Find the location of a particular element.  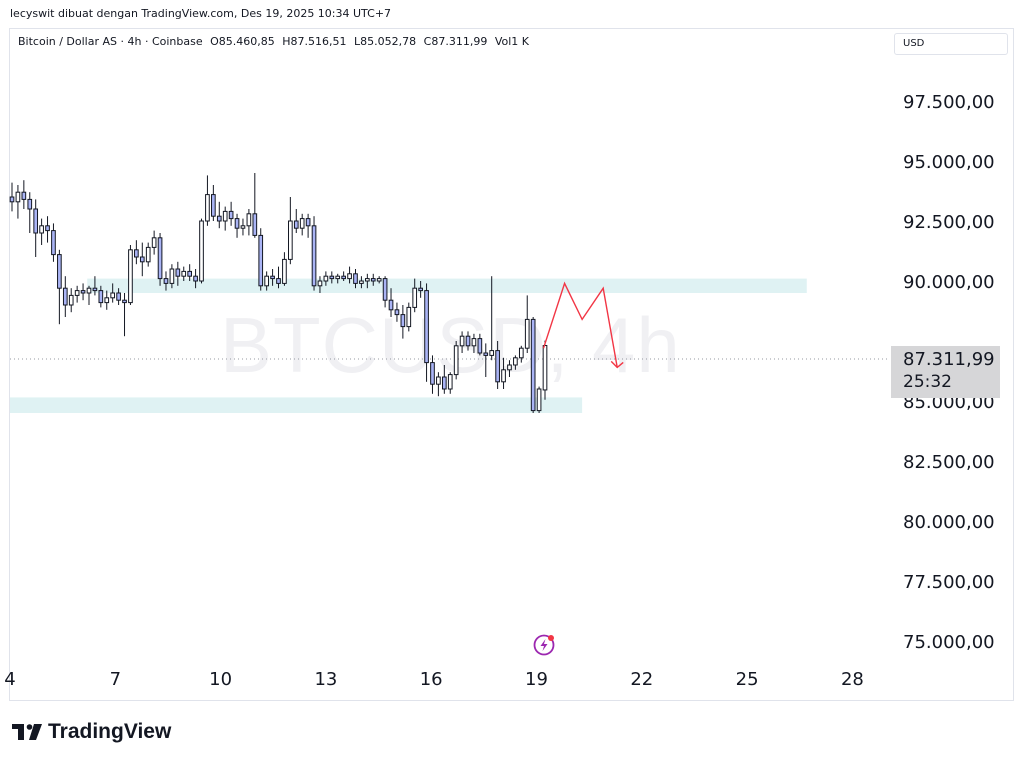

x-tick-label: 4 is located at coordinates (9, 679).